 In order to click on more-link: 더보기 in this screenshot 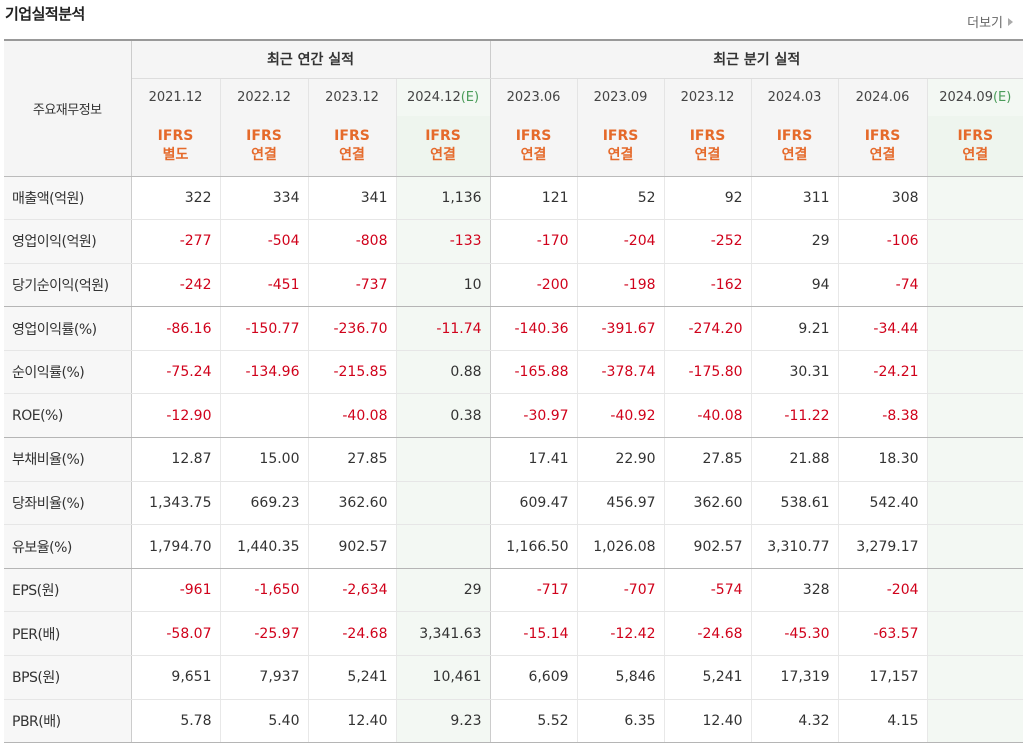, I will do `click(990, 21)`.